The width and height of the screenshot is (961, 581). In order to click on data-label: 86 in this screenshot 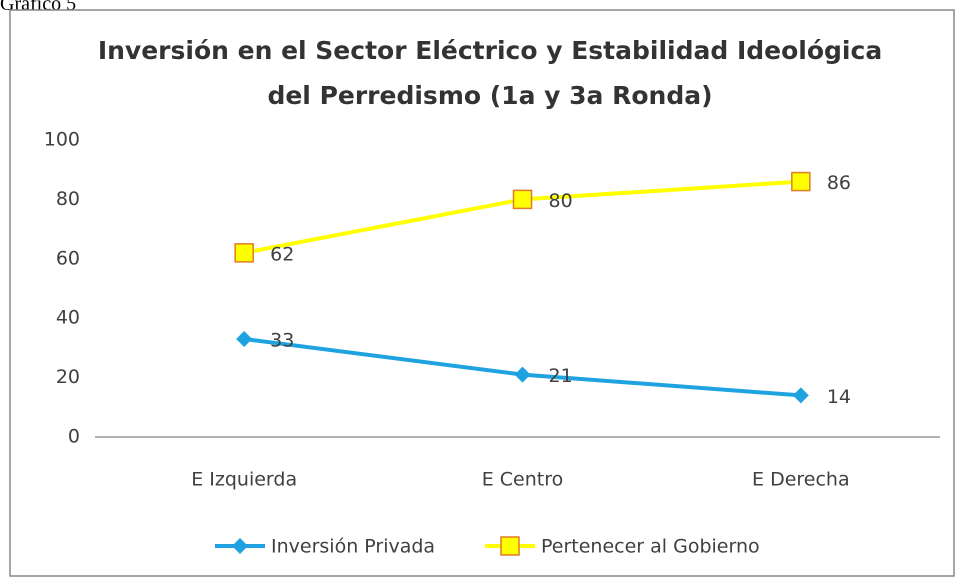, I will do `click(839, 183)`.